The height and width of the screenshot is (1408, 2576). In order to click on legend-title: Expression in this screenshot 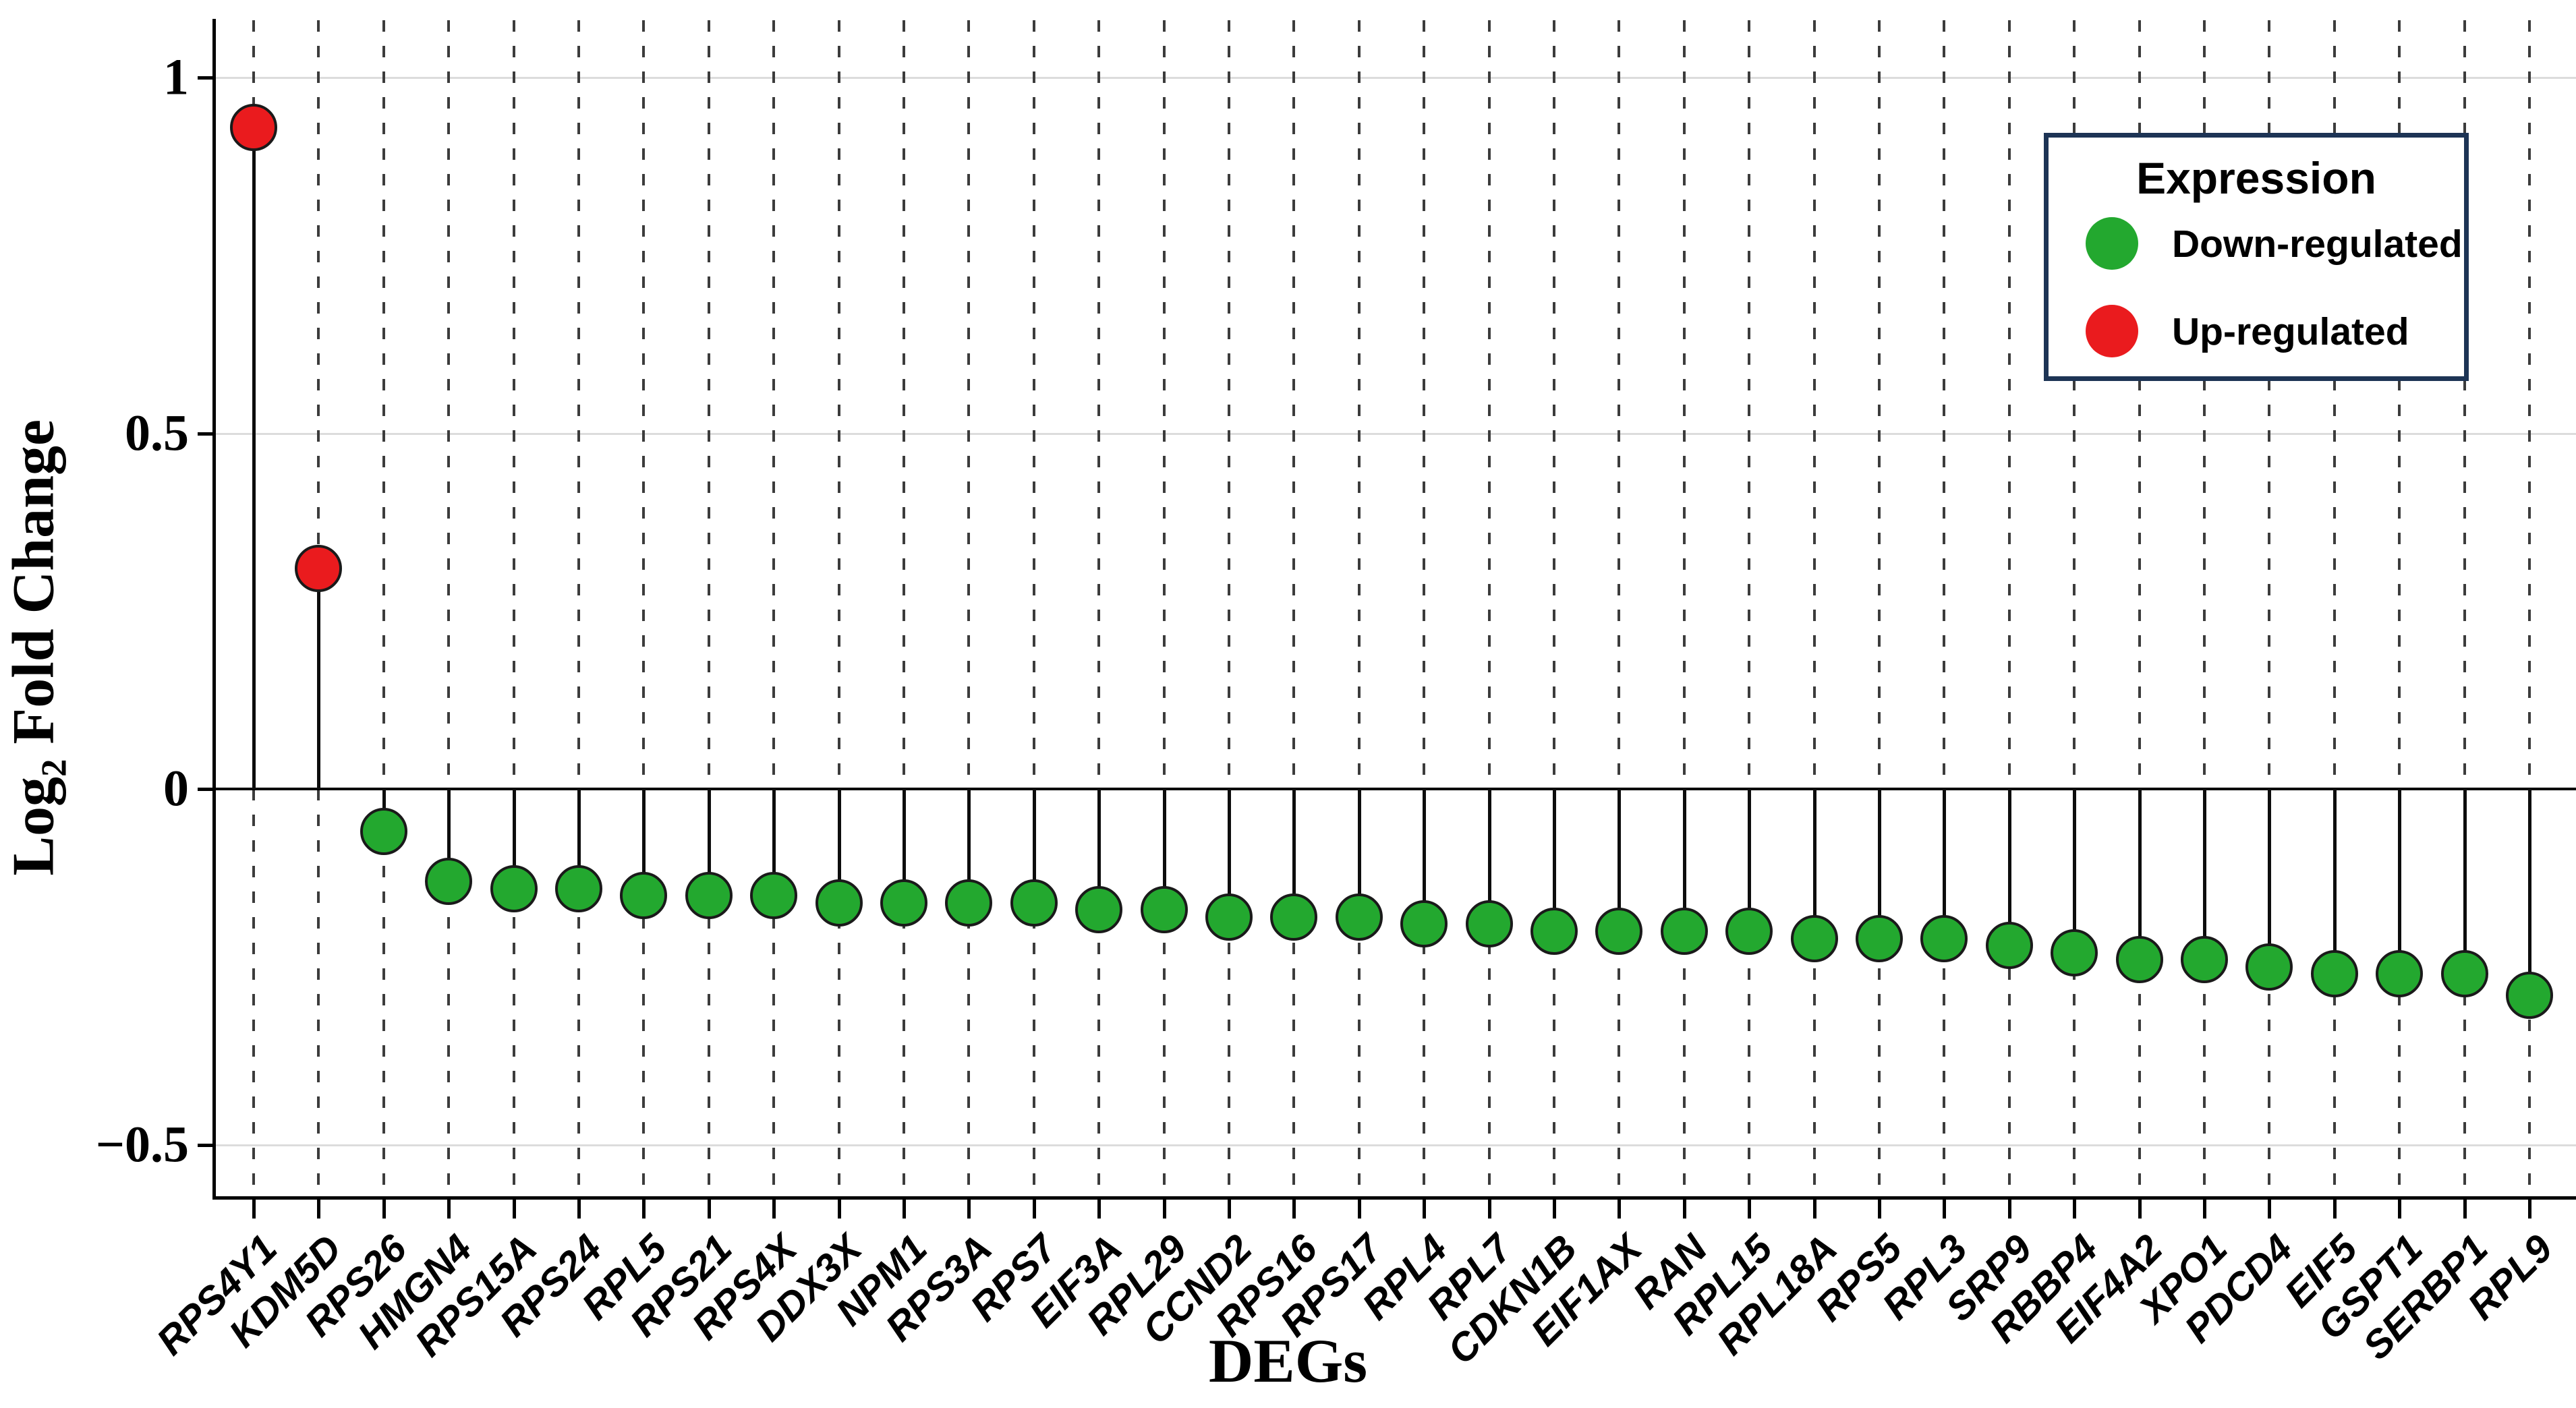, I will do `click(2256, 178)`.